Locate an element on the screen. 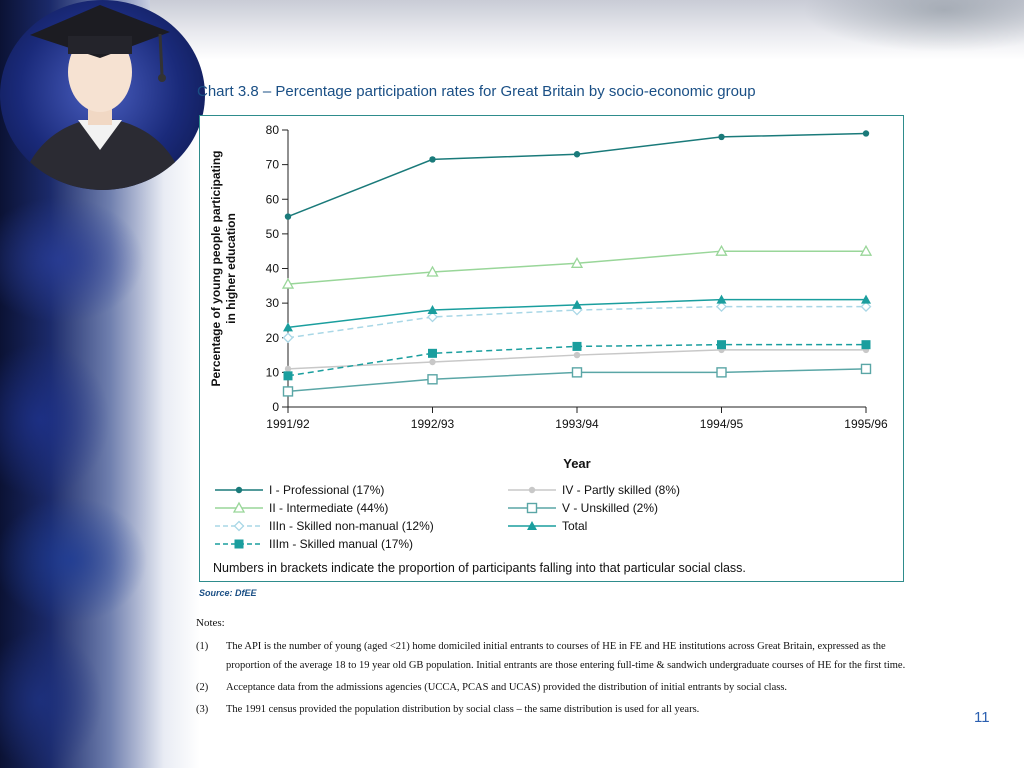 The width and height of the screenshot is (1024, 768). legend-label: I - Professional (17%) is located at coordinates (327, 490).